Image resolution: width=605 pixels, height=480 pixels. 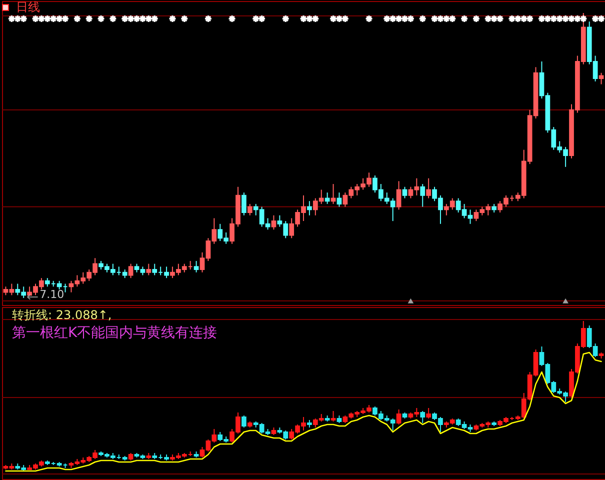 What do you see at coordinates (62, 315) in the screenshot?
I see `chart-title: 转折线: 23.088↑,` at bounding box center [62, 315].